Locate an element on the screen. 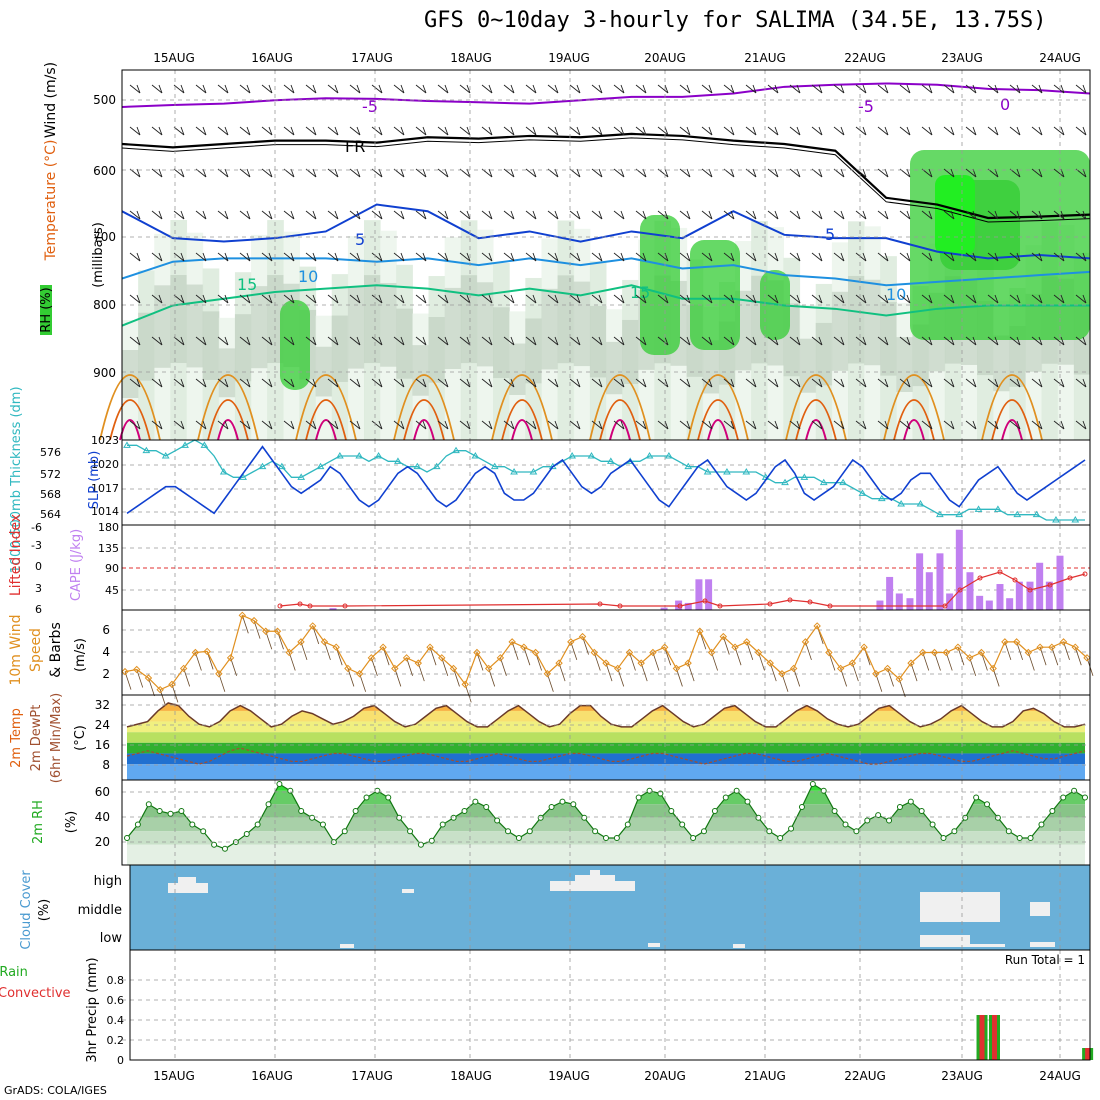 The width and height of the screenshot is (1100, 1100). date-label-bottom: 16AUG is located at coordinates (272, 1076).